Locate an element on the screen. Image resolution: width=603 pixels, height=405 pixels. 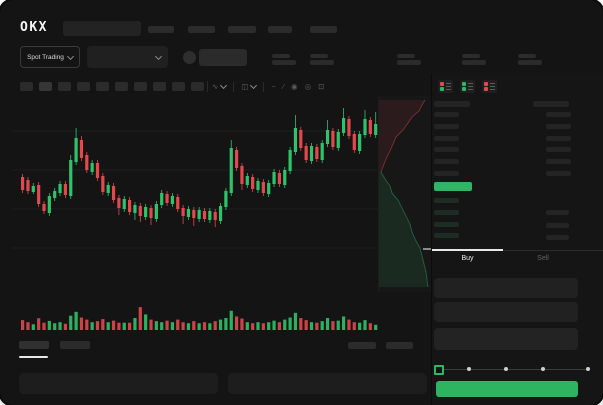
bottom-tab-active-skeleton is located at coordinates (34, 345).